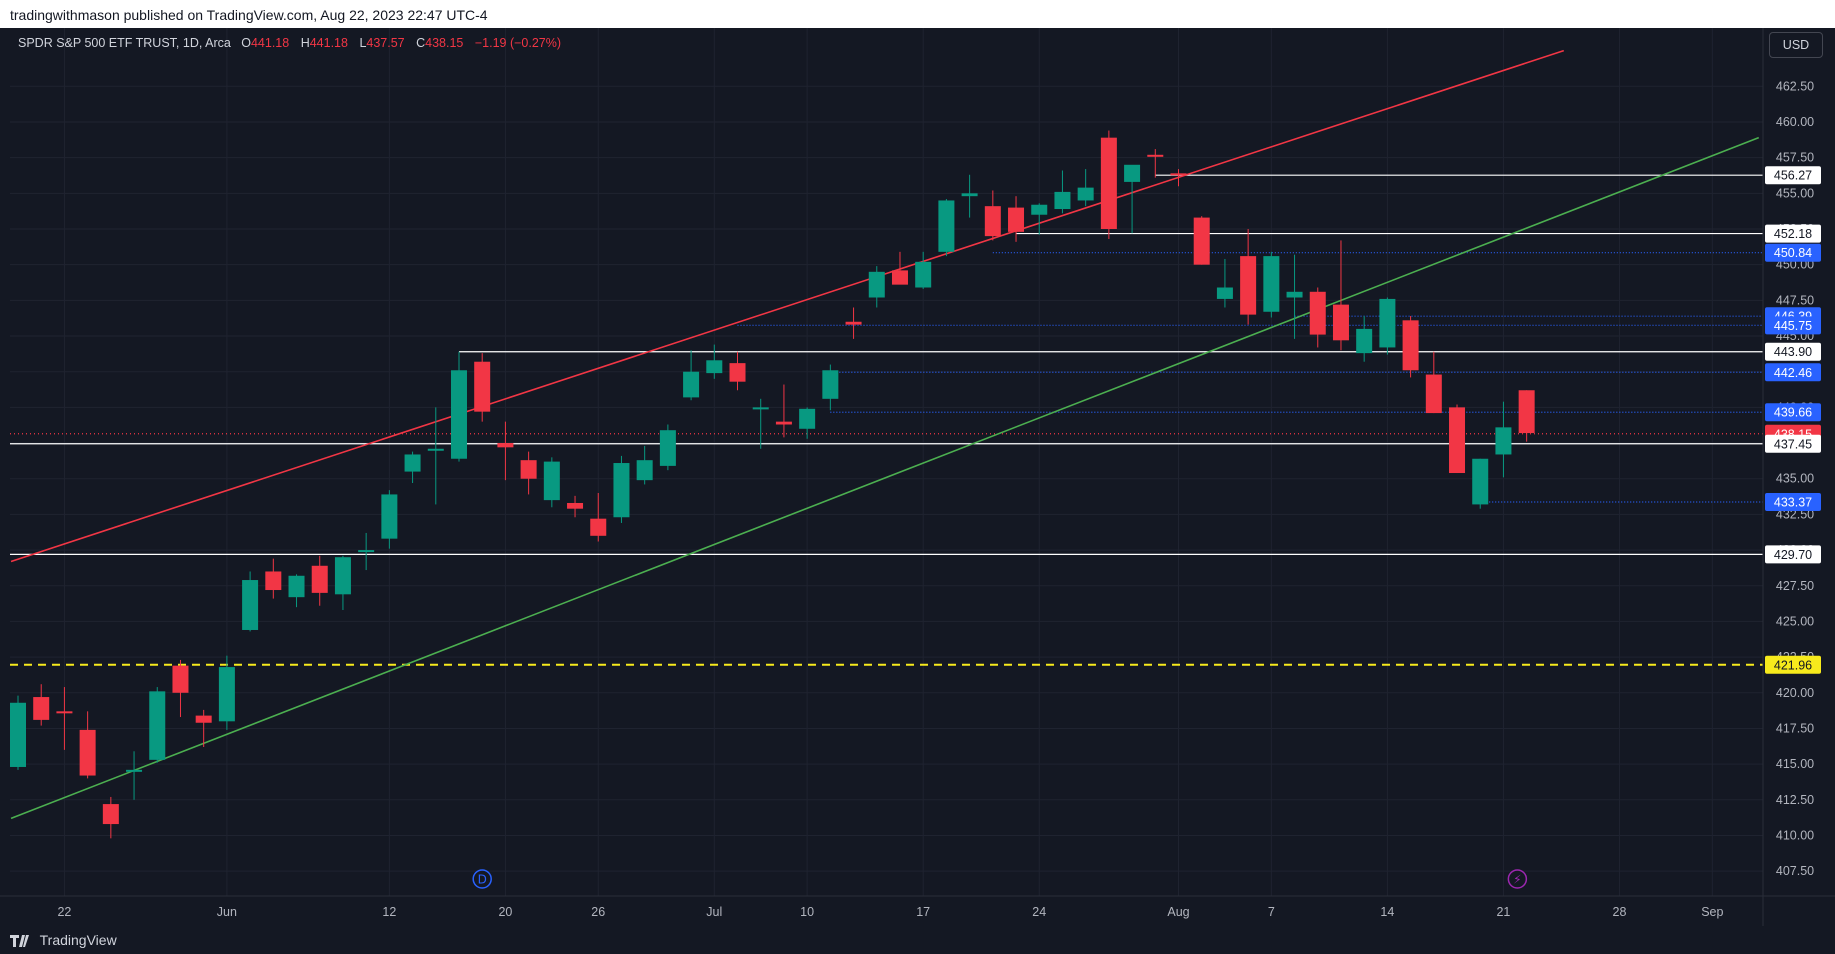 The image size is (1835, 954). Describe the element at coordinates (246, 43) in the screenshot. I see `open-label: O` at that location.